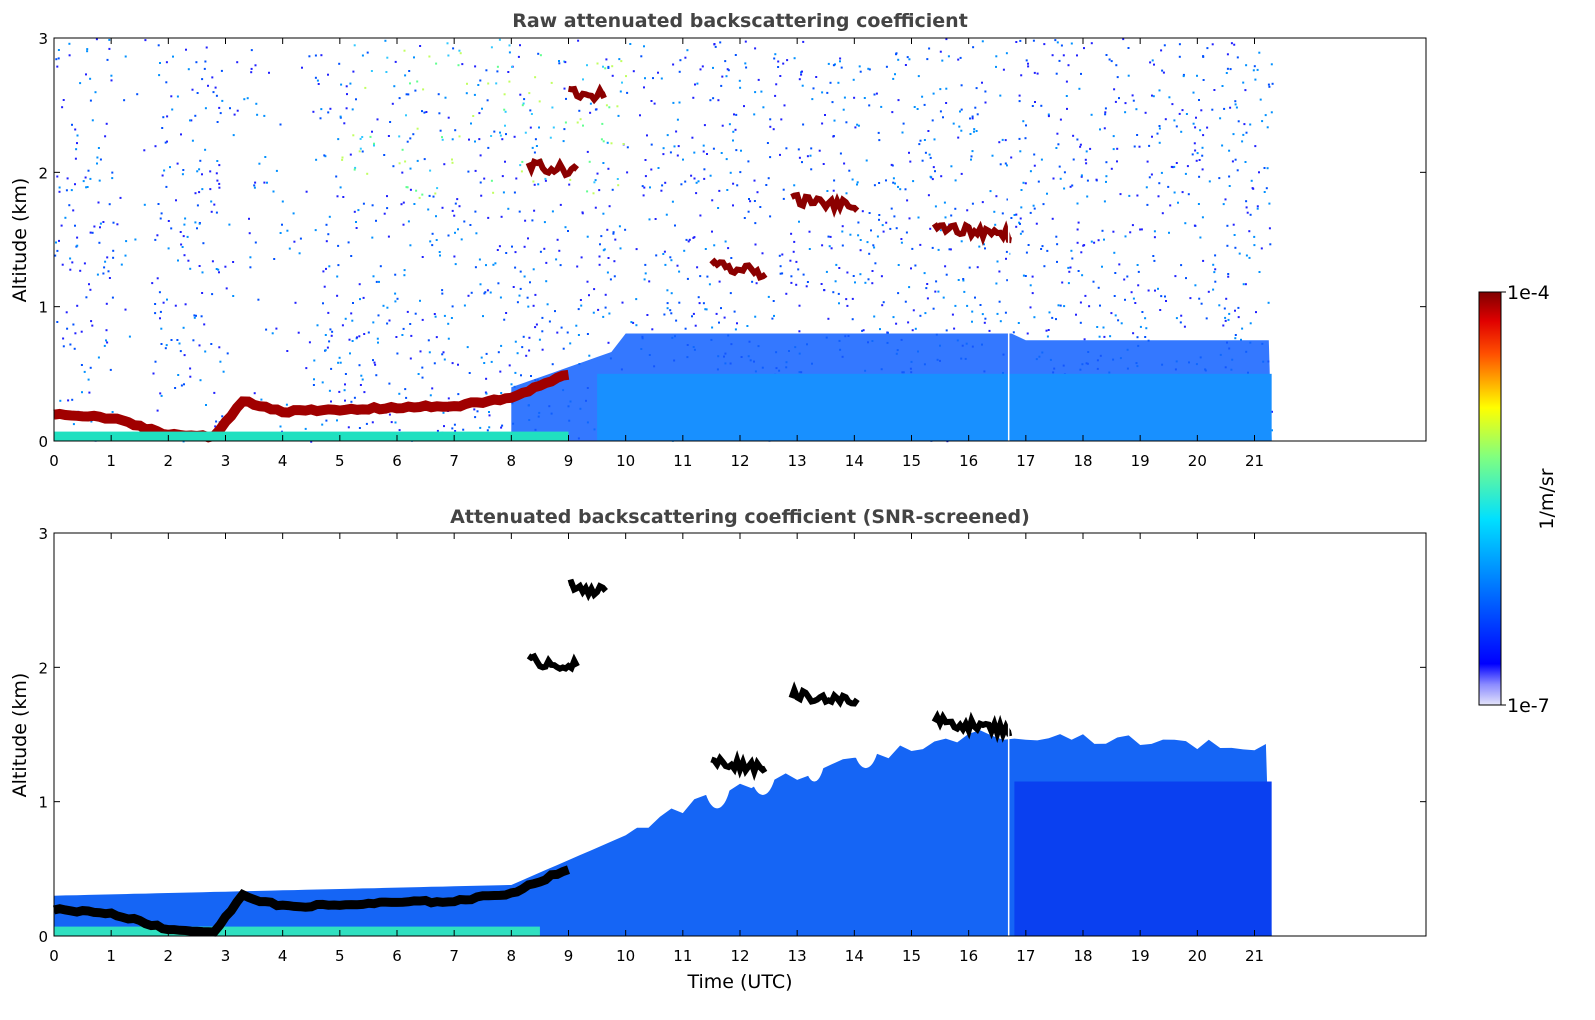 The image size is (1595, 1020). Describe the element at coordinates (797, 956) in the screenshot. I see `x-tick-label: 13` at that location.